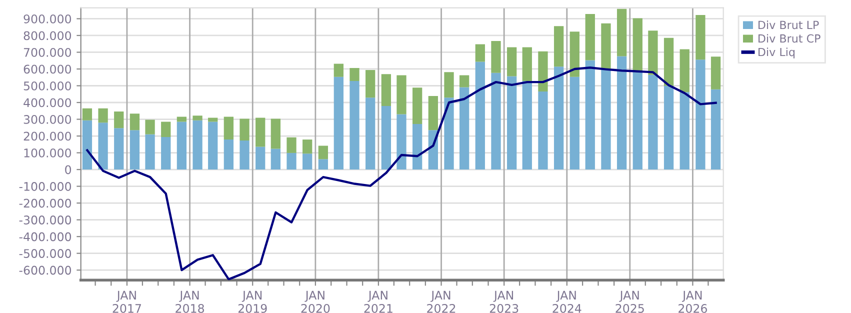 The image size is (851, 313). Describe the element at coordinates (48, 19) in the screenshot. I see `y-tick-label: 900.000` at that location.